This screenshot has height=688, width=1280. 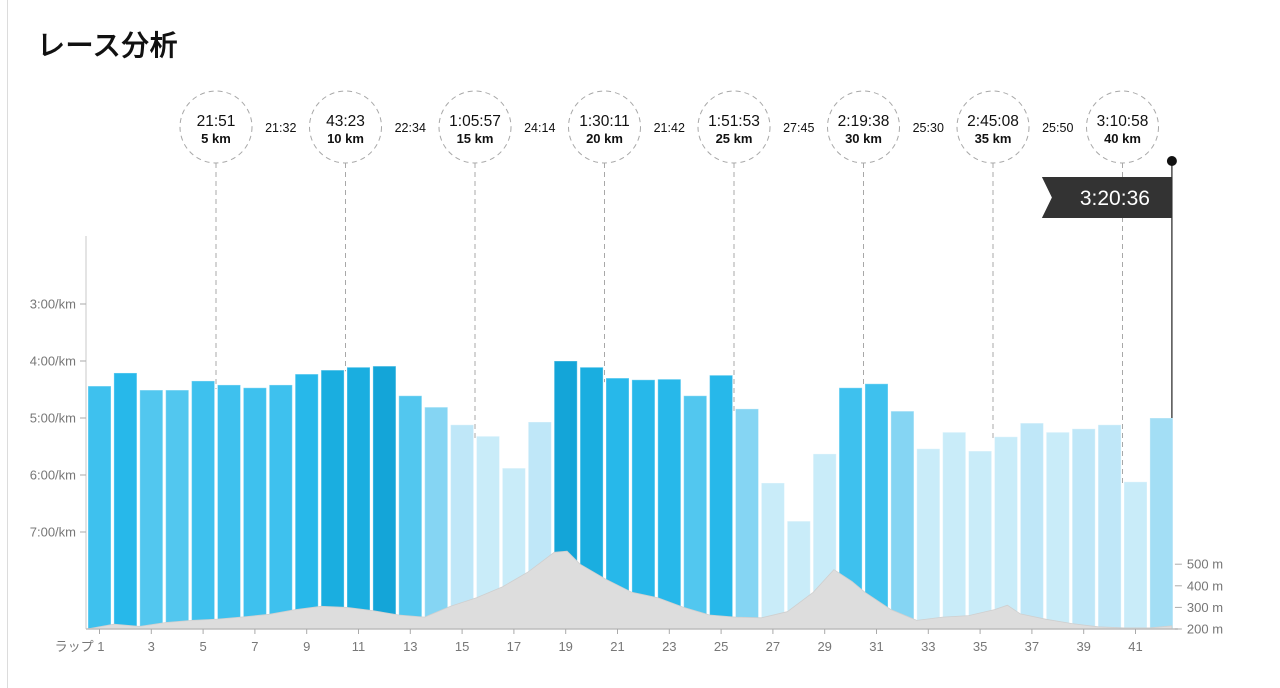 I want to click on segment-time: 24:14, so click(x=539, y=128).